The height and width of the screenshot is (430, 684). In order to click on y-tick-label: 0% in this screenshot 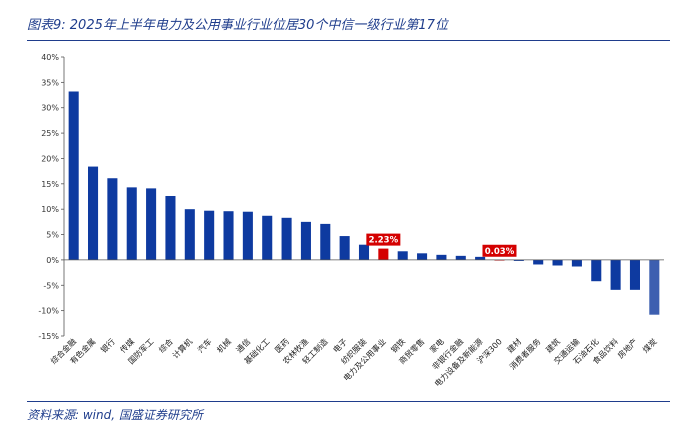, I will do `click(52, 260)`.